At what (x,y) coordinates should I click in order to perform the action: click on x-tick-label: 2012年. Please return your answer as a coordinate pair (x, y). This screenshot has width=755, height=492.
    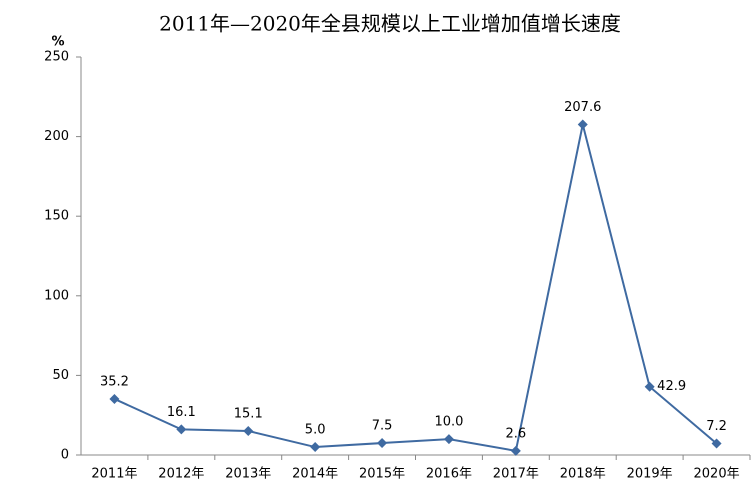
    Looking at the image, I should click on (181, 474).